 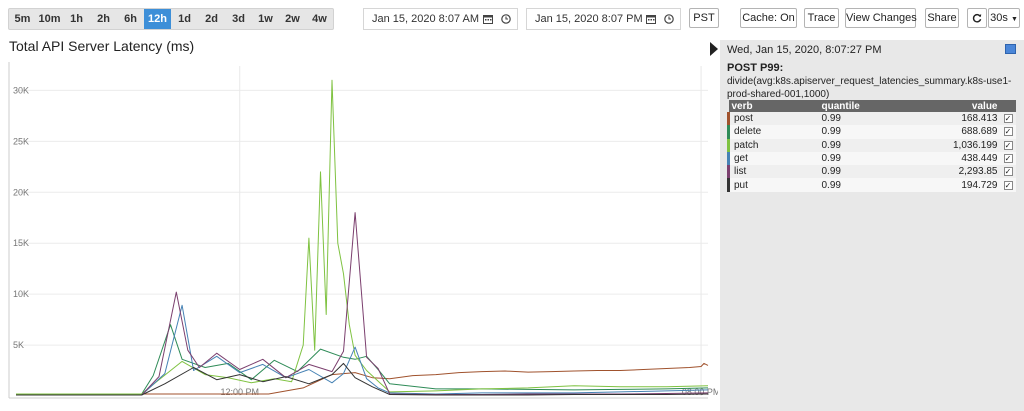 I want to click on legend-heading: POST P99:, so click(x=755, y=68).